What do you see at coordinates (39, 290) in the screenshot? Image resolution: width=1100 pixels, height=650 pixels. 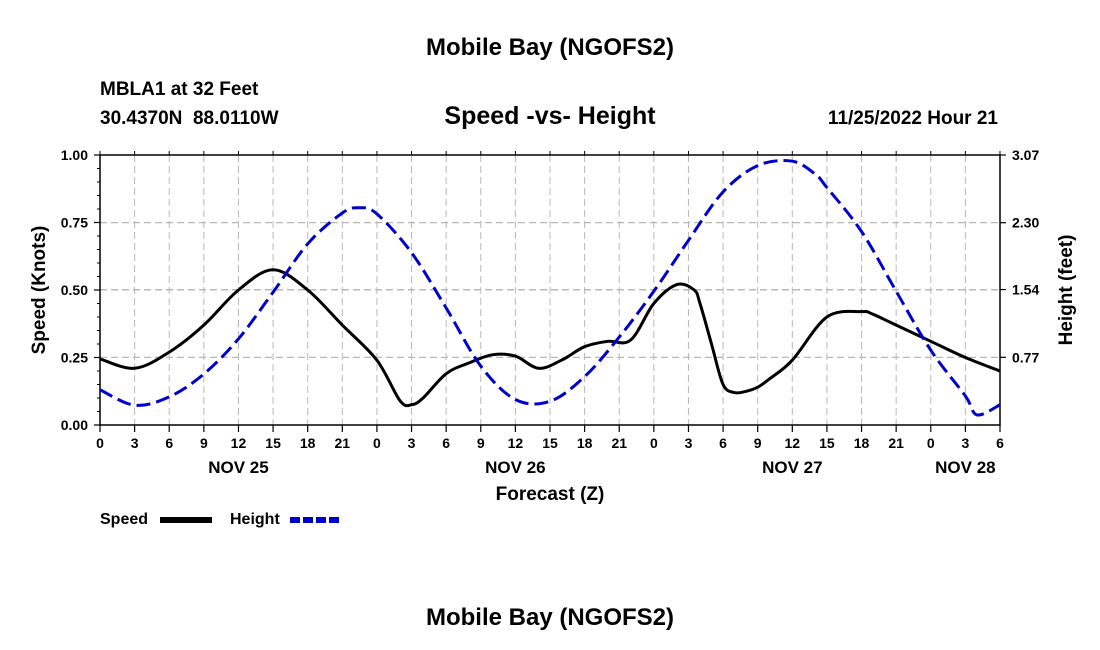 I see `y-axis-label: Speed (Knots)` at bounding box center [39, 290].